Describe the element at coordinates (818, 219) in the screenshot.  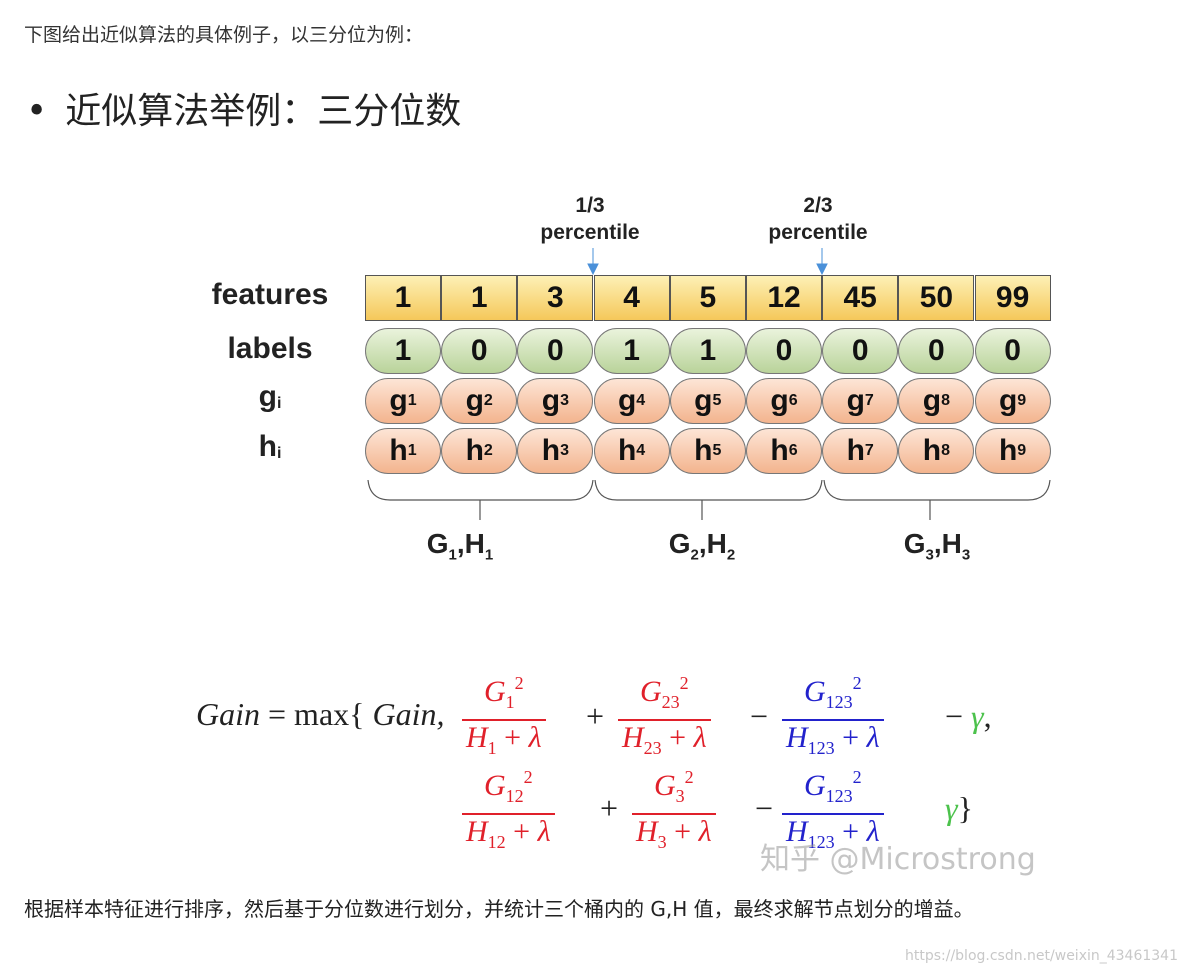
I see `percentile-2-3: 2/3 percentile` at that location.